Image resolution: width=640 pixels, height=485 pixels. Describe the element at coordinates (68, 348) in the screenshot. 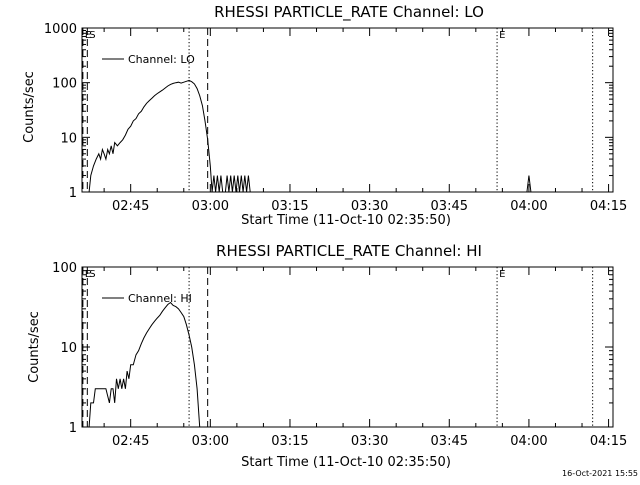

I see `y-tick-label-hi: 10` at that location.